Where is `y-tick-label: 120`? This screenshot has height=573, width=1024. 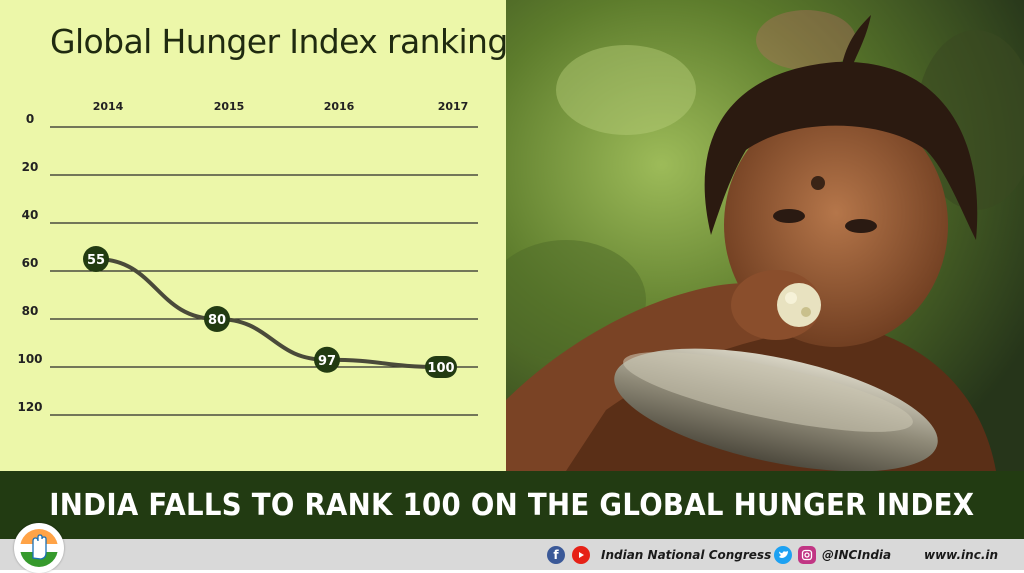
y-tick-label: 120 is located at coordinates (29, 407).